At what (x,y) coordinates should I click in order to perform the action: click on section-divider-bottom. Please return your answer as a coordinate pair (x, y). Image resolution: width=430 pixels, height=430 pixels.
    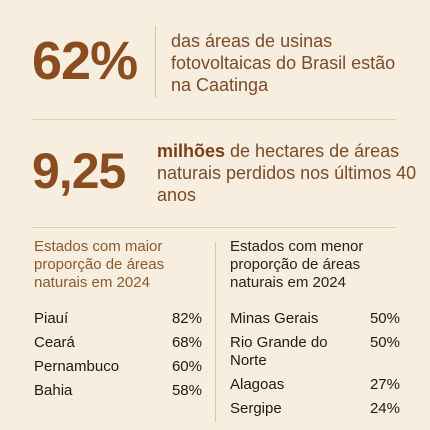
    Looking at the image, I should click on (214, 227).